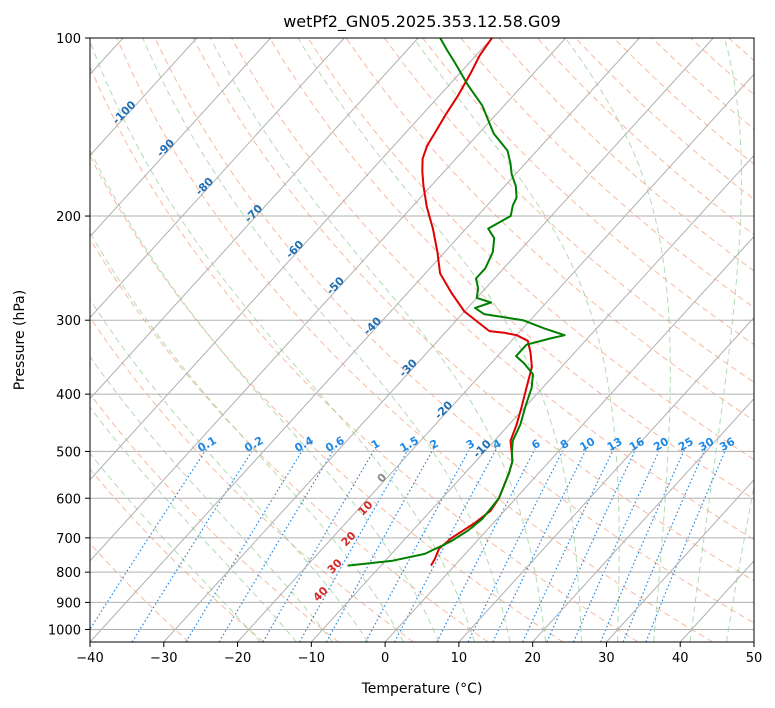  Describe the element at coordinates (68, 603) in the screenshot. I see `y-tick-label: 900` at that location.